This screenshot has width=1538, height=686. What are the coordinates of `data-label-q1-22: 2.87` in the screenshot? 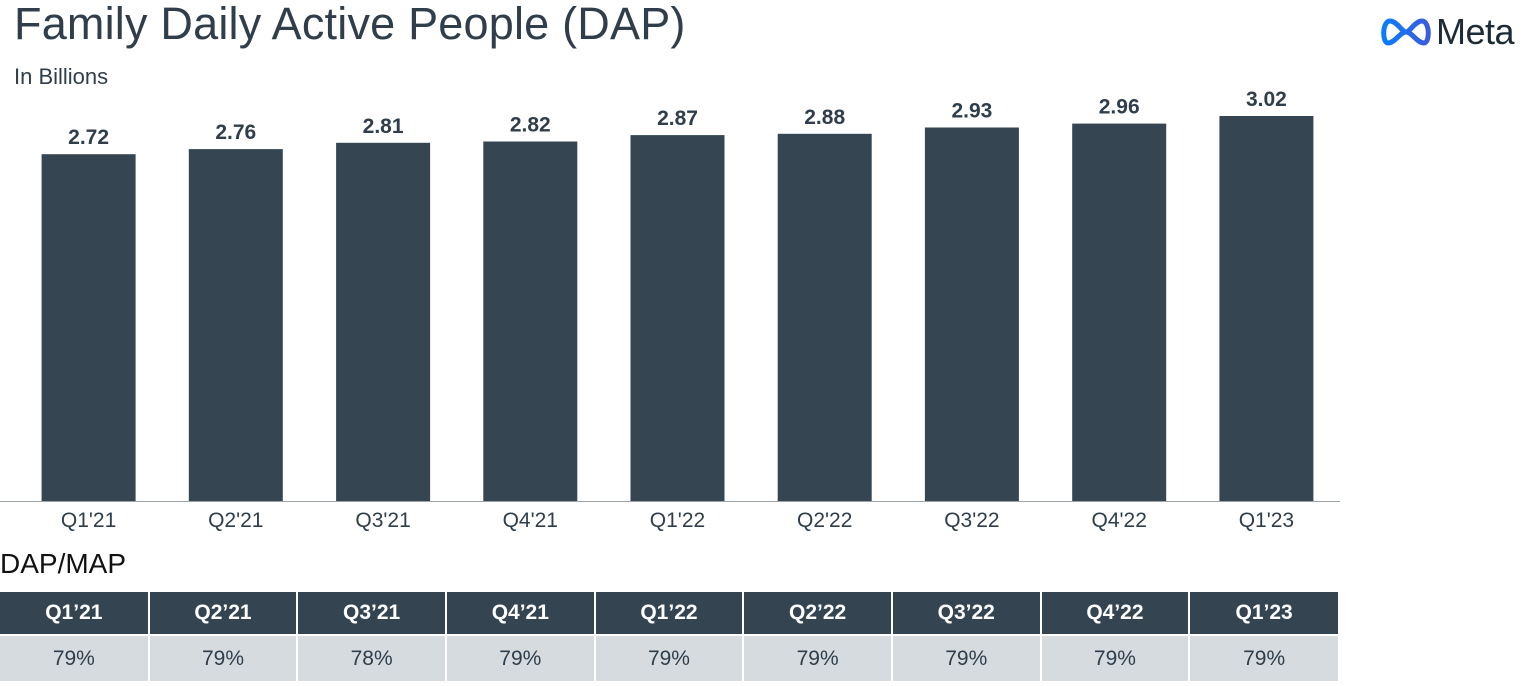 It's located at (677, 118).